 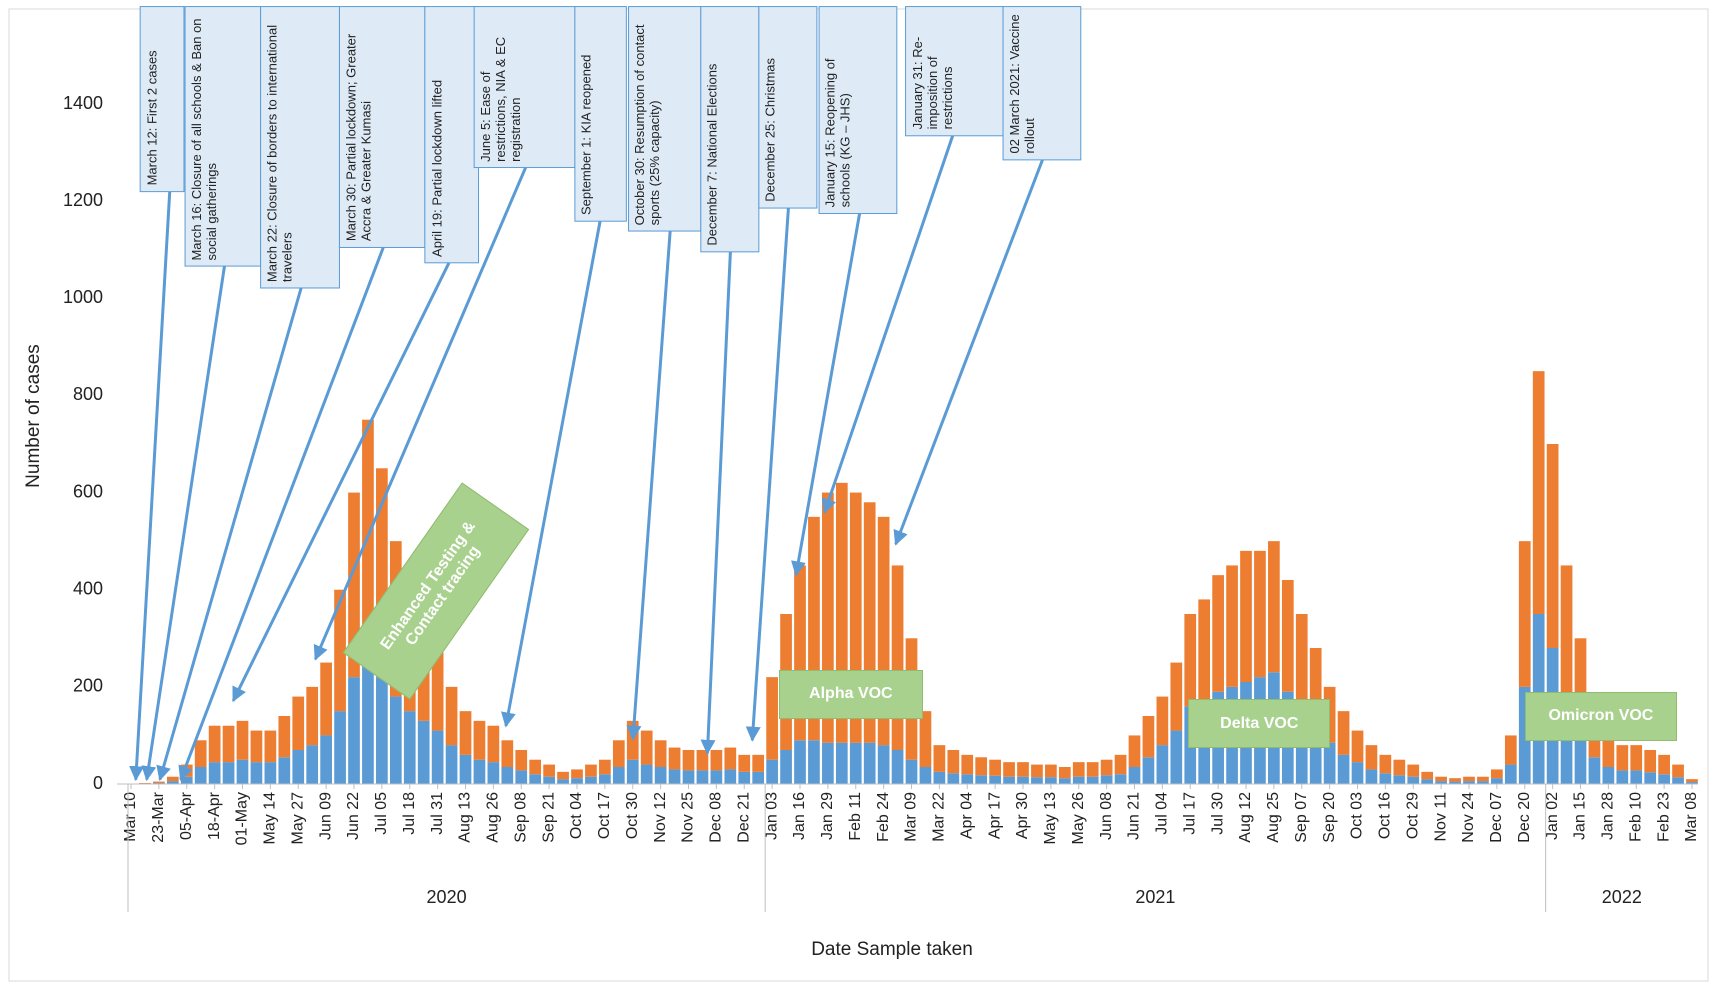 What do you see at coordinates (1412, 815) in the screenshot?
I see `x-tick-label: Oct 29` at bounding box center [1412, 815].